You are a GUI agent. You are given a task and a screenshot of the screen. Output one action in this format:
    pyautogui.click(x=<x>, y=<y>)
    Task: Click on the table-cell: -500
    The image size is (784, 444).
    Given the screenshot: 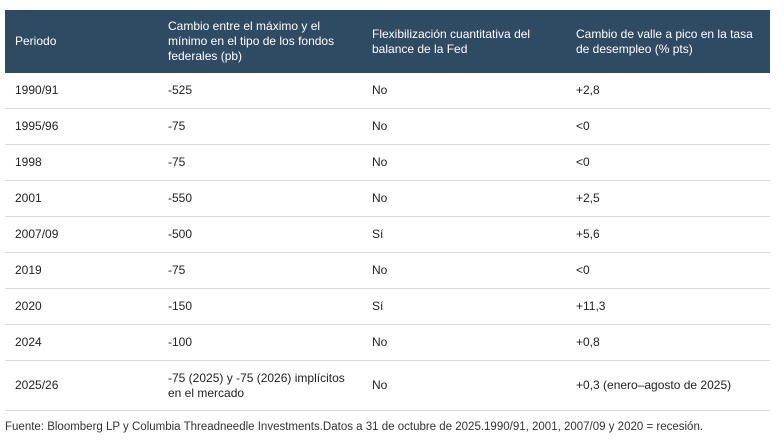 What is the action you would take?
    pyautogui.click(x=260, y=234)
    